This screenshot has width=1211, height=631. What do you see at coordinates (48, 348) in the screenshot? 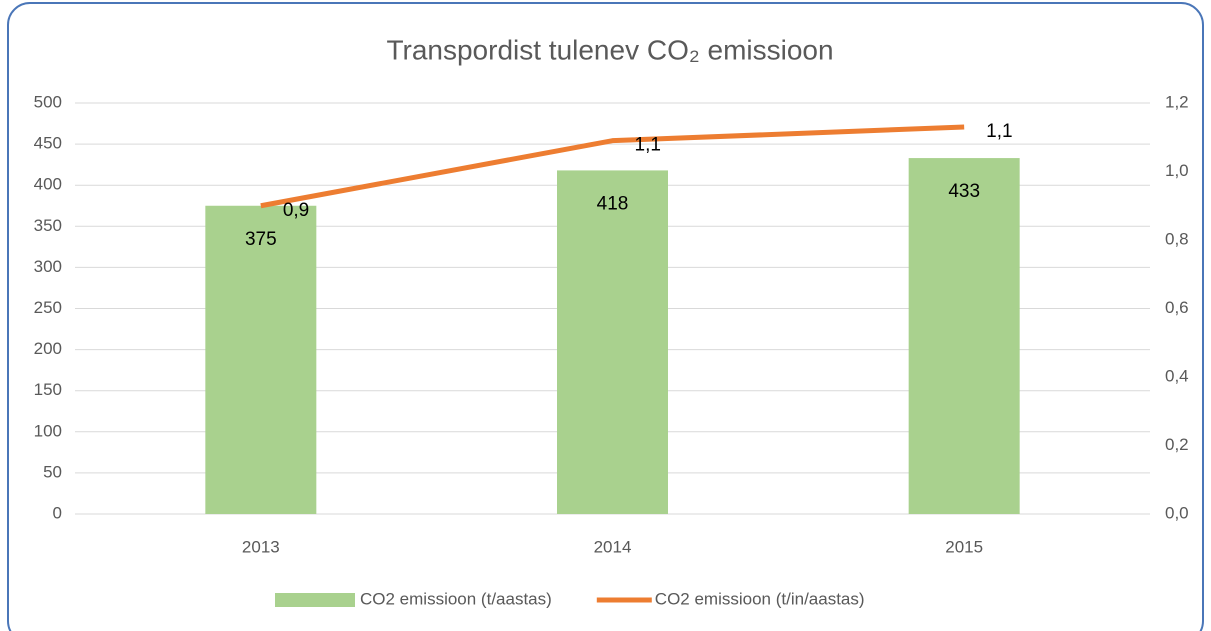
I see `y-tick-label: 200` at bounding box center [48, 348].